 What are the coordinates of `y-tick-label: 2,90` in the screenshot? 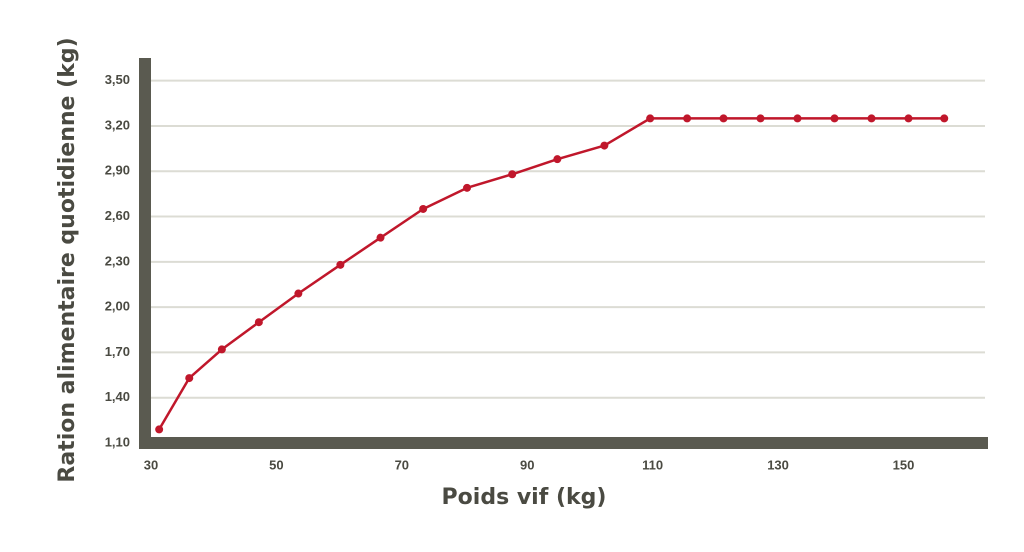 It's located at (117, 170).